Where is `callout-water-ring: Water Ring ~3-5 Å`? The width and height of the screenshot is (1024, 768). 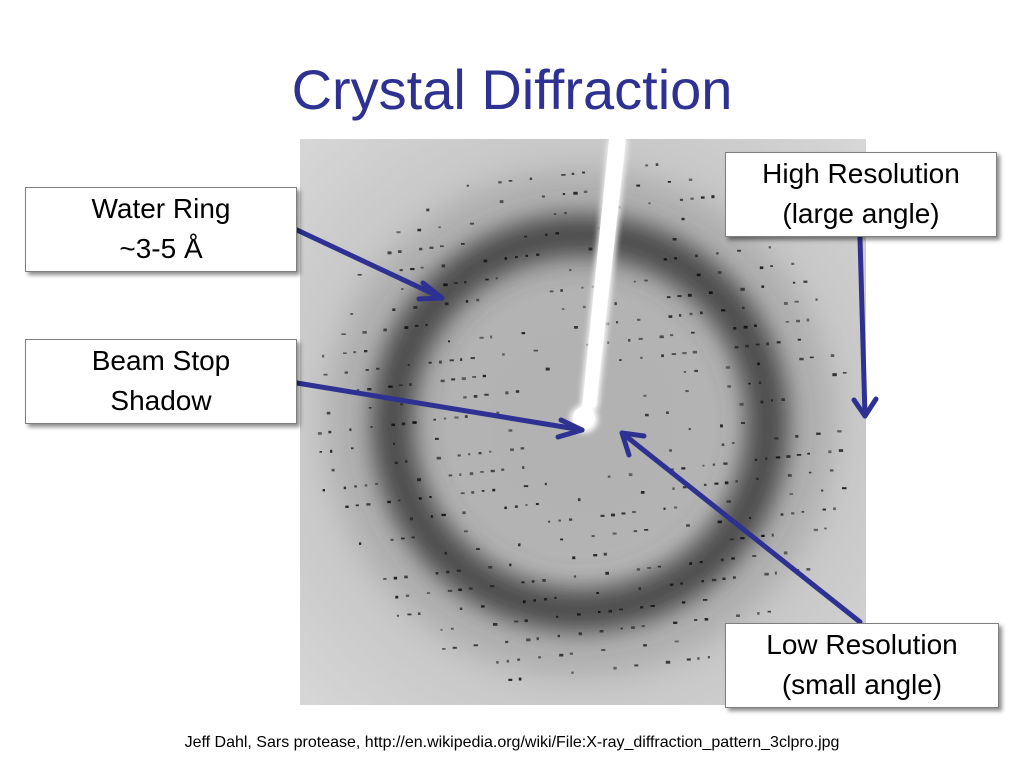
callout-water-ring: Water Ring ~3-5 Å is located at coordinates (161, 229).